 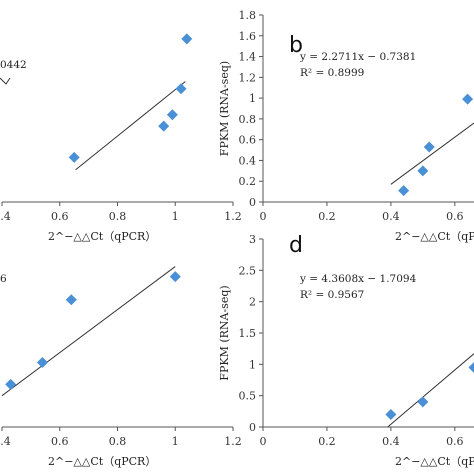 What do you see at coordinates (296, 45) in the screenshot?
I see `panel-label: b` at bounding box center [296, 45].